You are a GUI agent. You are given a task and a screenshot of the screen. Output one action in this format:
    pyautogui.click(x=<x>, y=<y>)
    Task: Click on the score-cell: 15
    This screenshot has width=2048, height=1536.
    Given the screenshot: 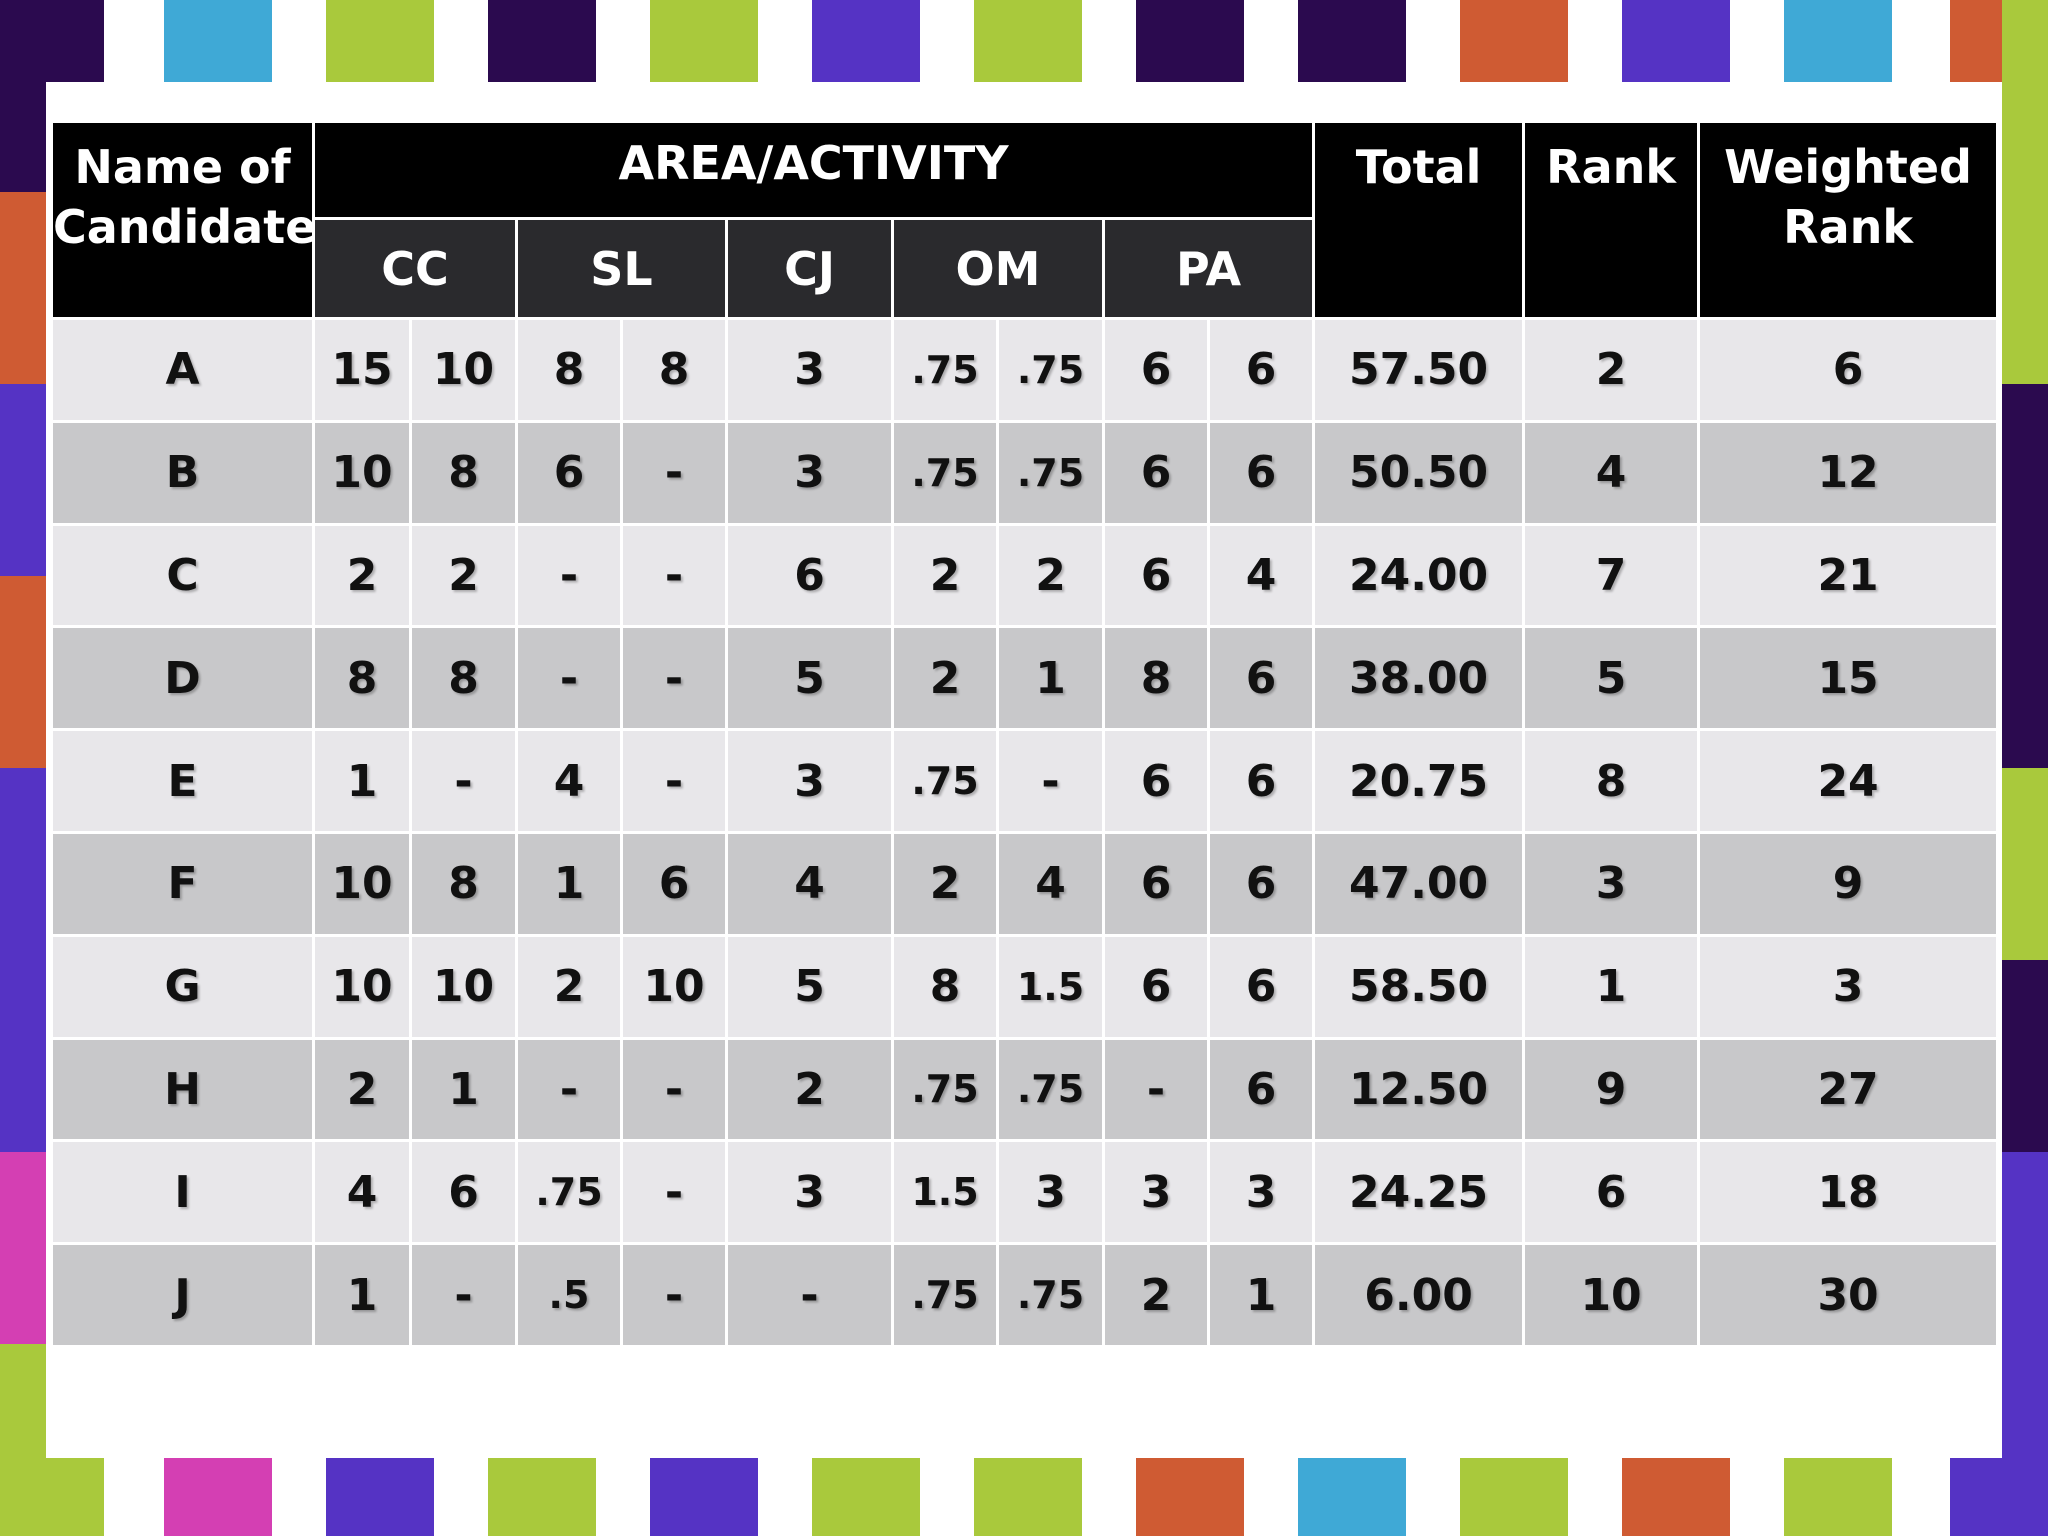 What is the action you would take?
    pyautogui.click(x=362, y=370)
    